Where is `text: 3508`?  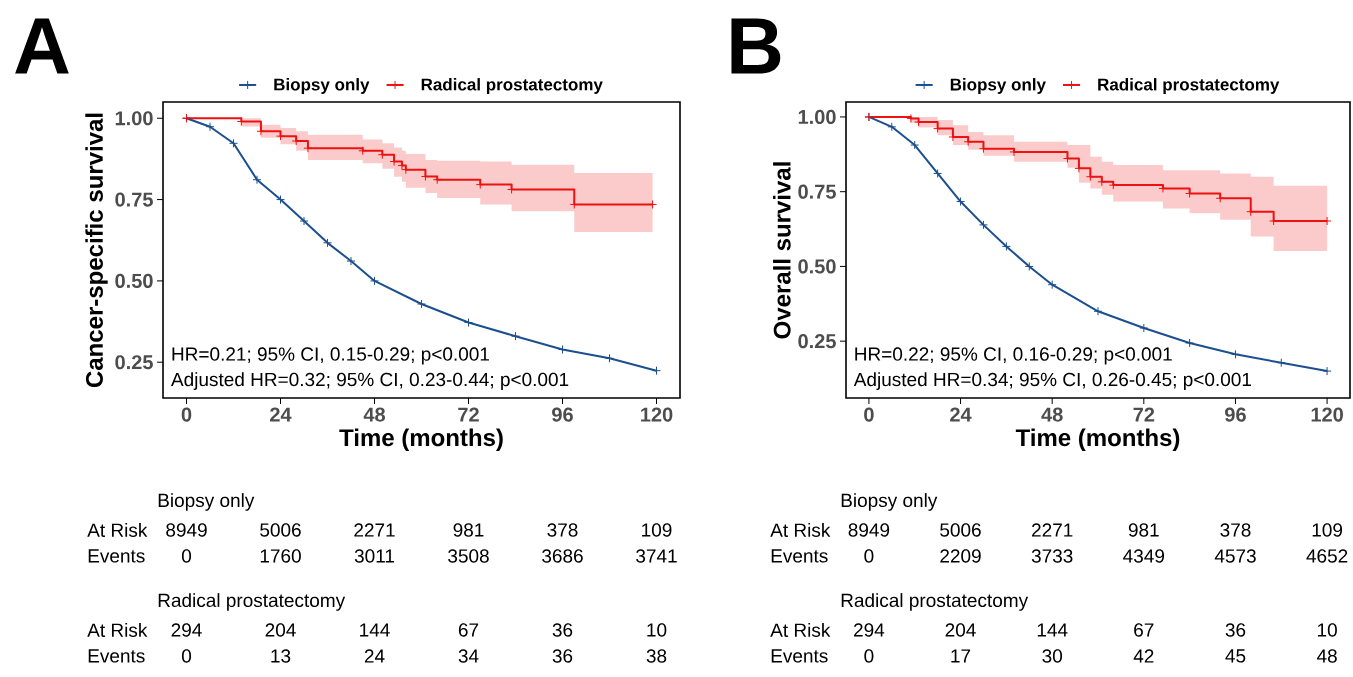
text: 3508 is located at coordinates (468, 556).